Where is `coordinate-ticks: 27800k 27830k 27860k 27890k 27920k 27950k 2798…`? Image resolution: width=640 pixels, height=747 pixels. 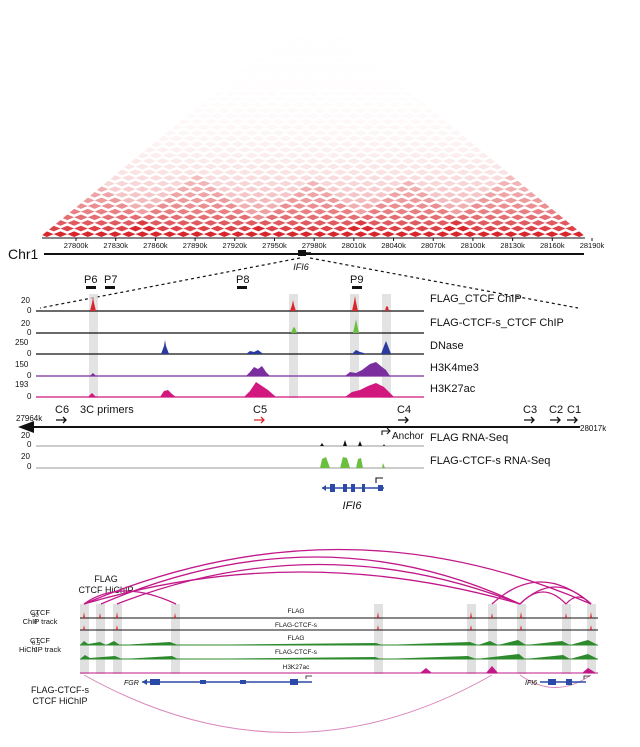
coordinate-ticks: 27800k 27830k 27860k 27890k 27920k 27950k 2798… is located at coordinates (334, 244).